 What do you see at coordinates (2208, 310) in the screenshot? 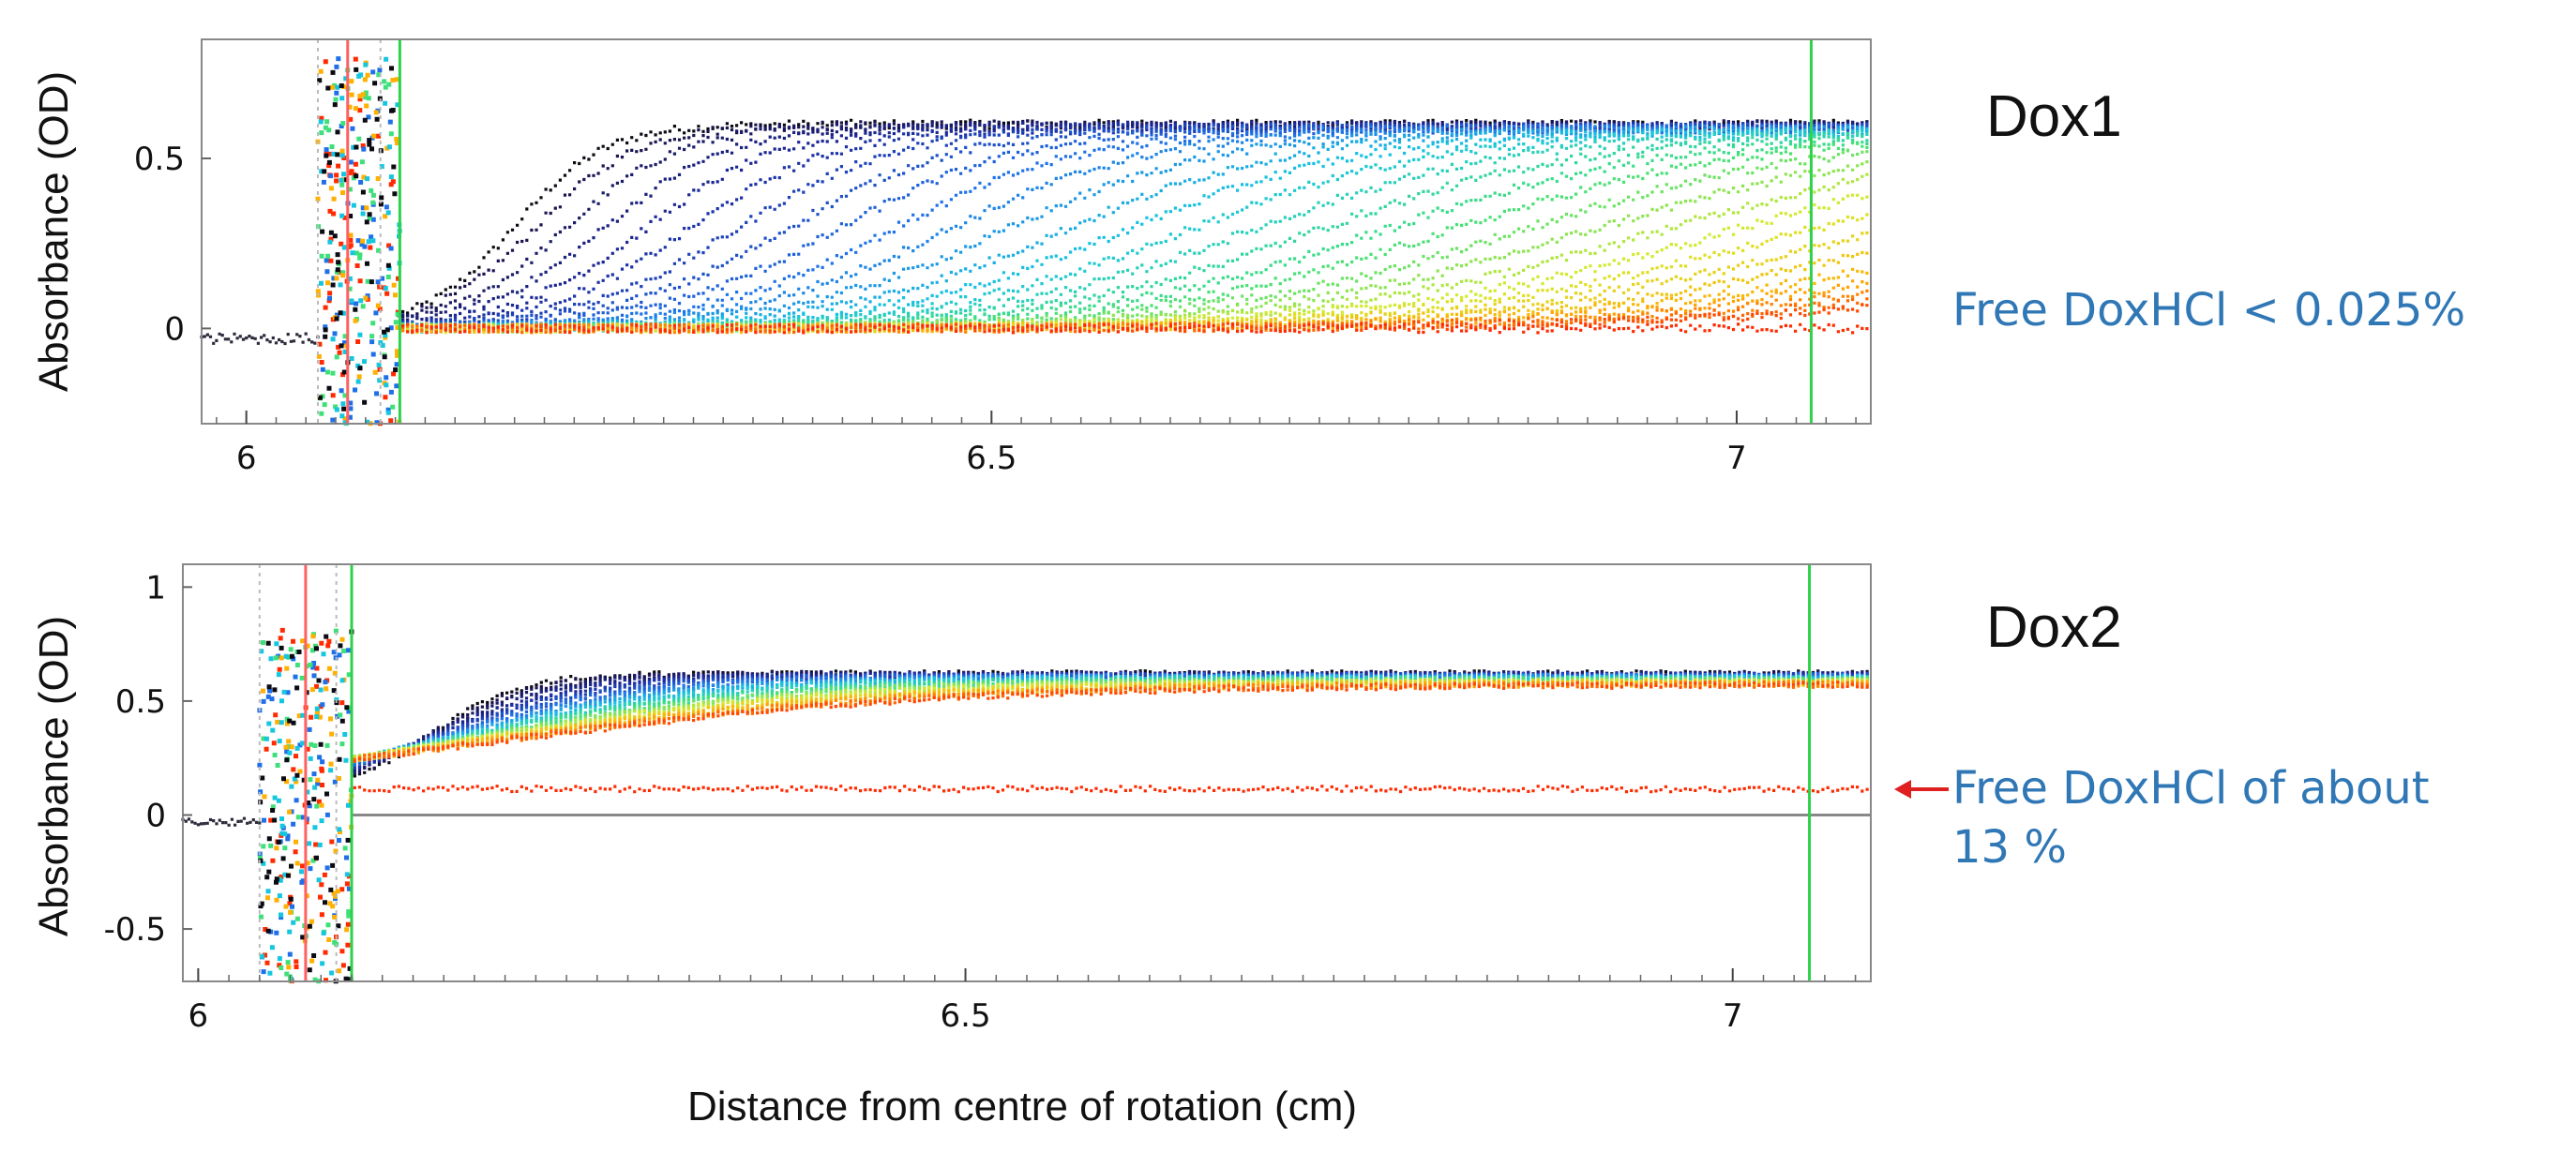
I see `dox1-annotation: Free DoxHCl < 0.025%` at bounding box center [2208, 310].